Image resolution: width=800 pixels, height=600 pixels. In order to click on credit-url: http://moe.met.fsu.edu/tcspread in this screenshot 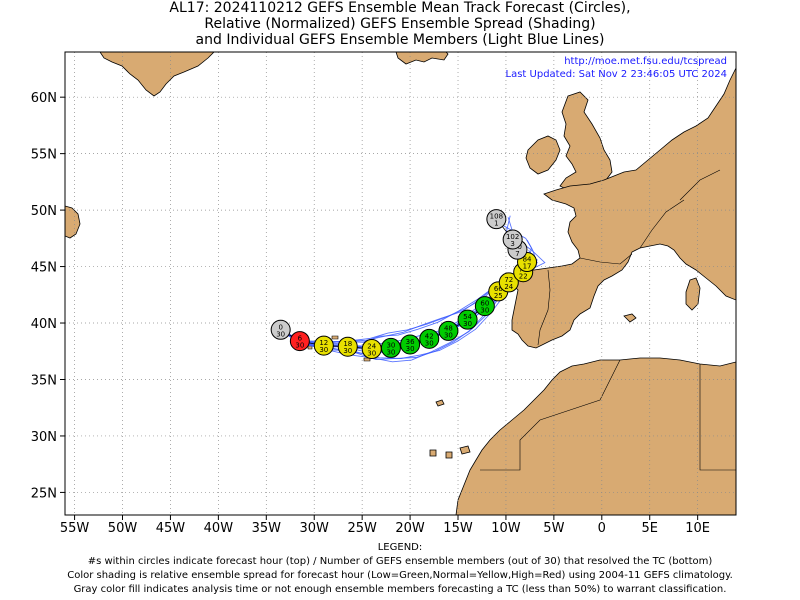, I will do `click(645, 61)`.